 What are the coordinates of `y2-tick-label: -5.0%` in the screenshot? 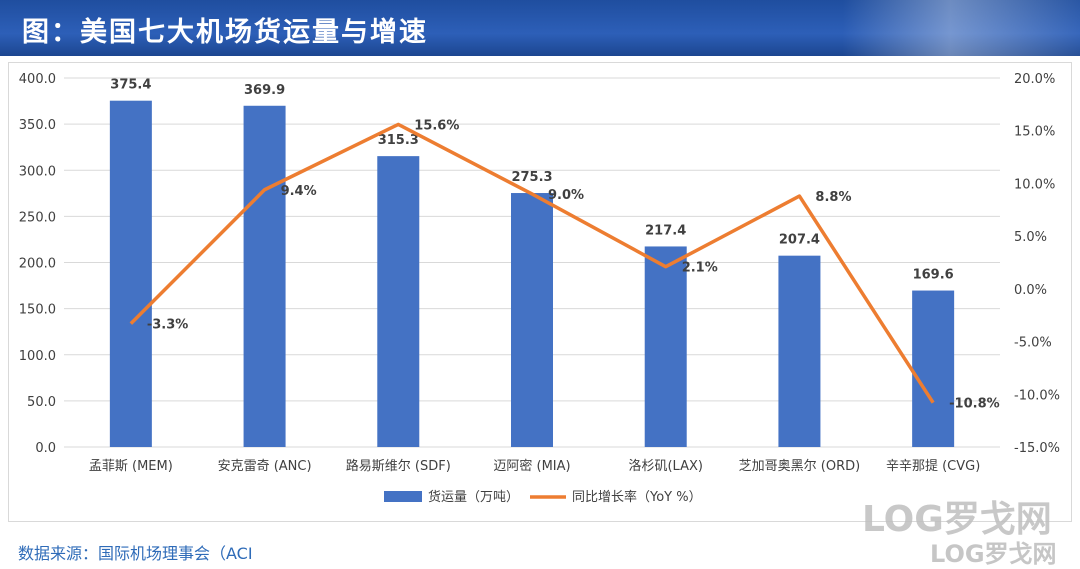 It's located at (1033, 343).